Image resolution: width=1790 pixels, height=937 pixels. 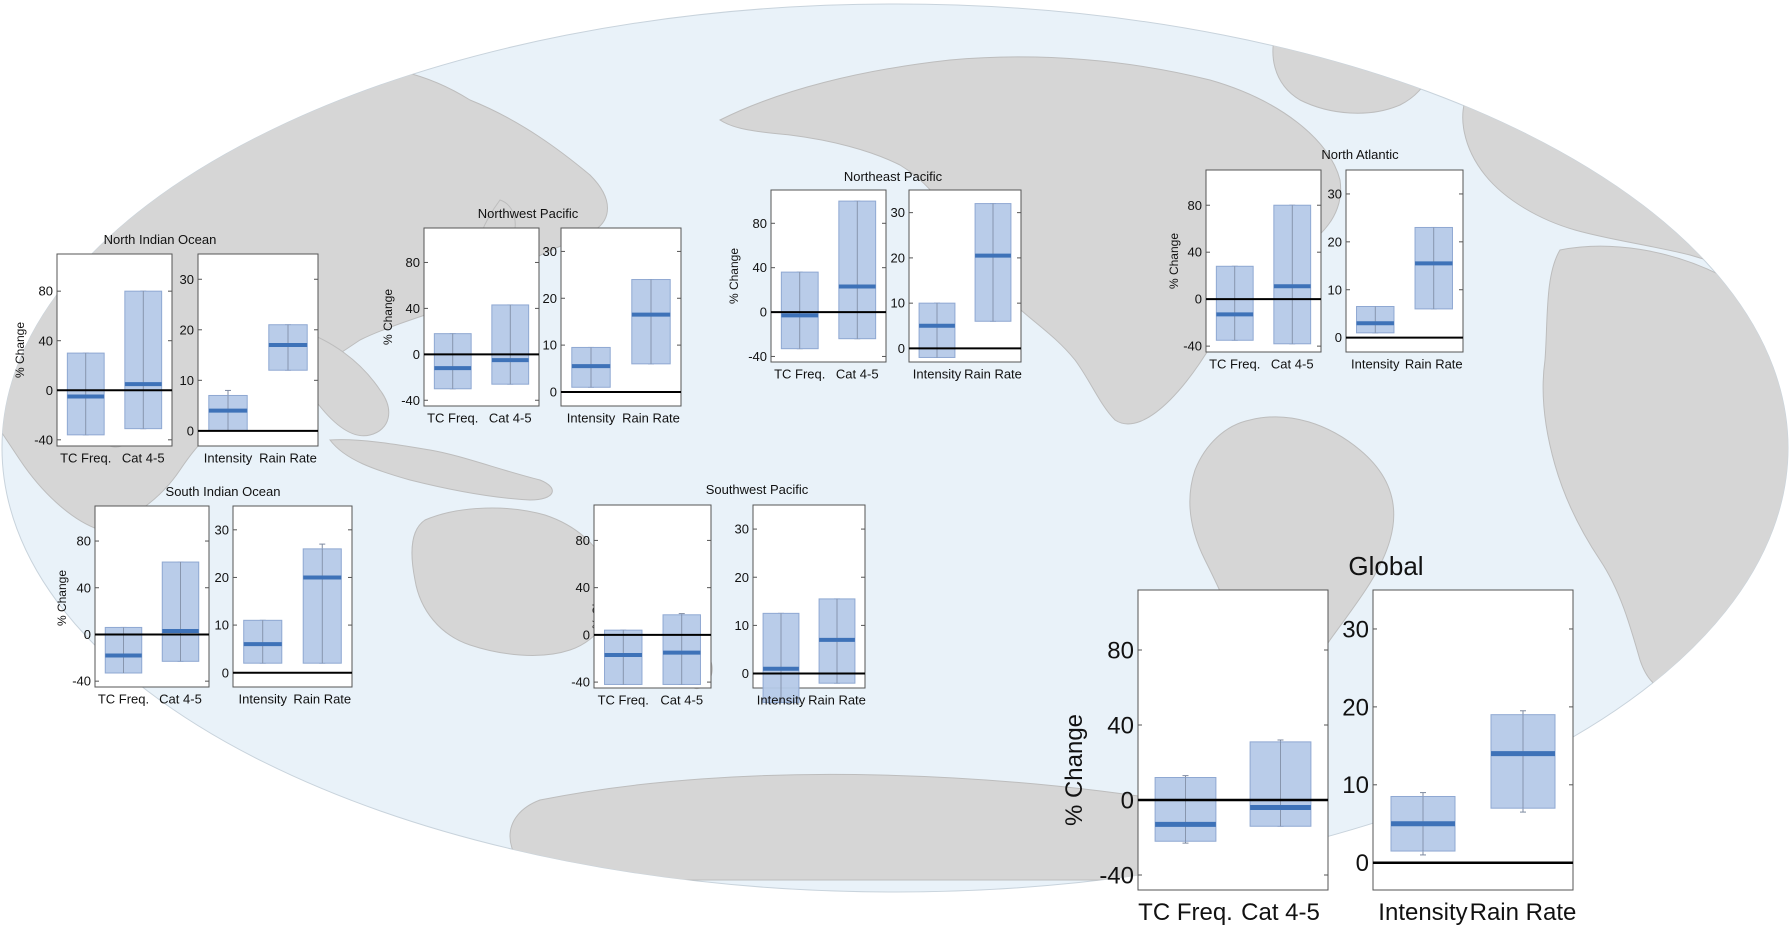 What do you see at coordinates (222, 625) in the screenshot?
I see `south-indian-ocean-right-ytick-label: 10` at bounding box center [222, 625].